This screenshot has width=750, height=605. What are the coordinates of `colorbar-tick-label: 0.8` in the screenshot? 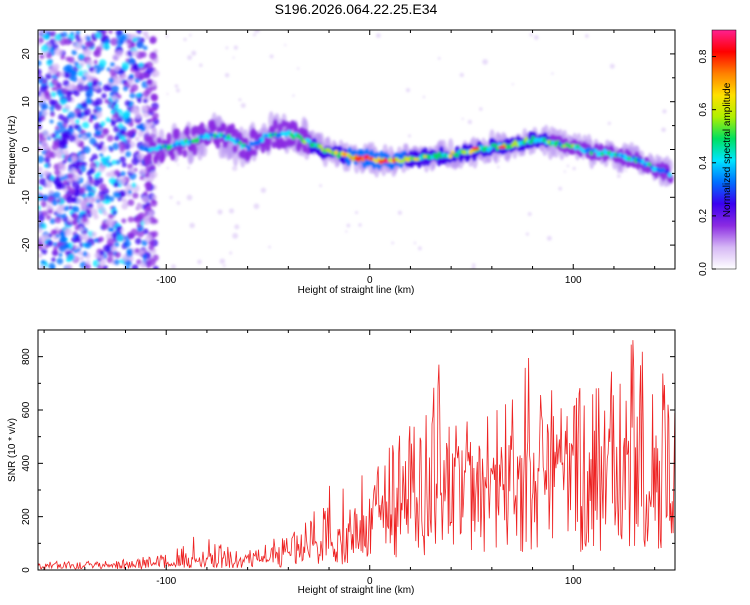 It's located at (703, 56).